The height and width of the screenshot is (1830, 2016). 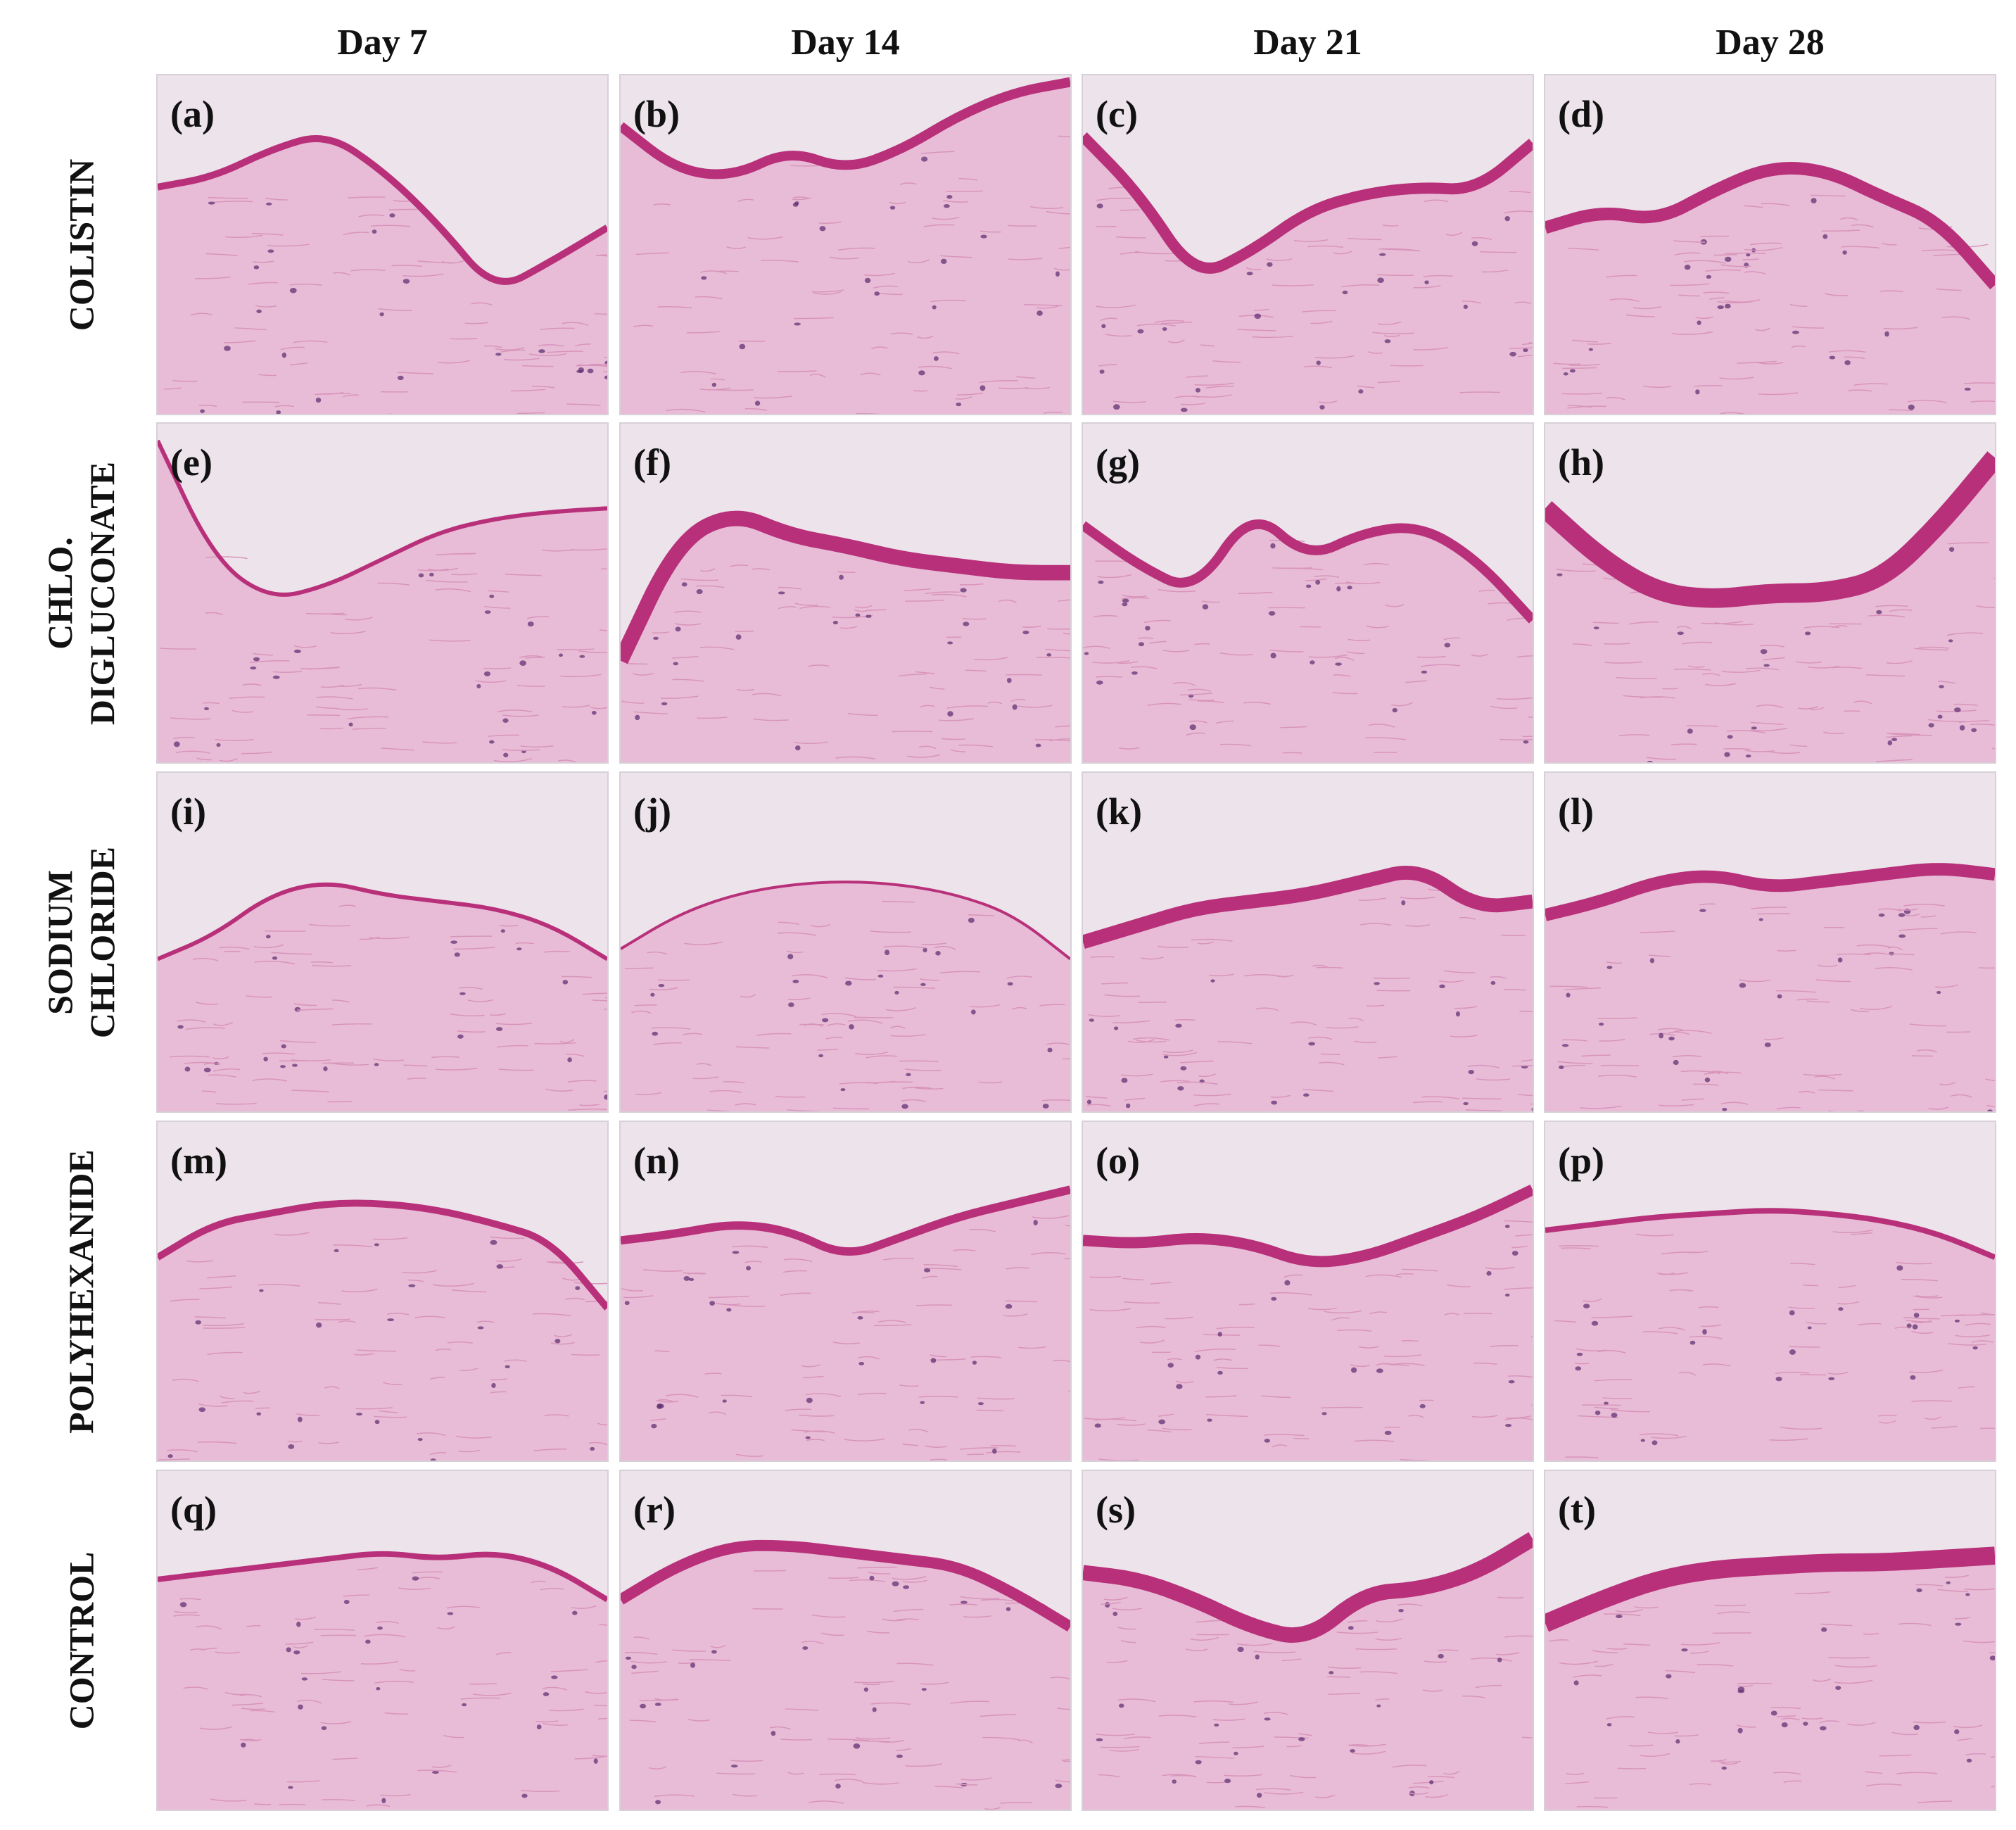 I want to click on column-header-4: Day 28, so click(x=1770, y=43).